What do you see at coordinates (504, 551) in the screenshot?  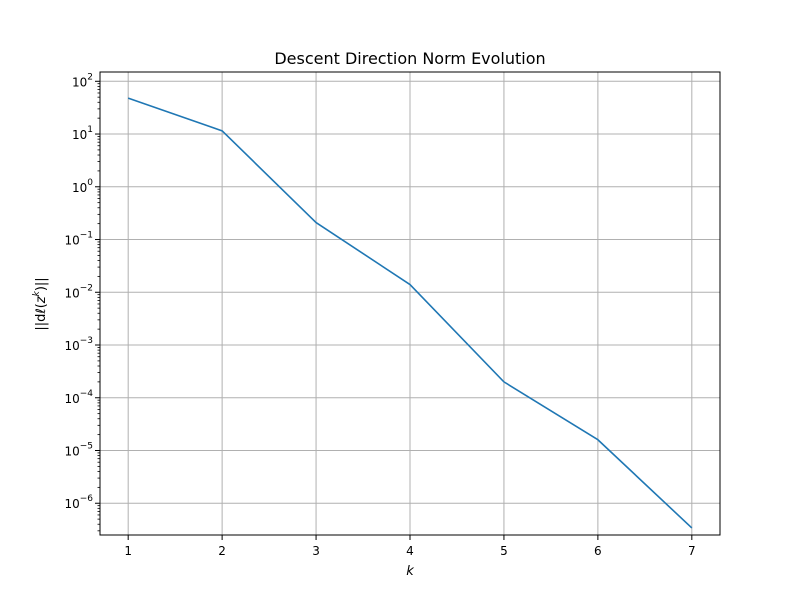 I see `x-tick-label: 5` at bounding box center [504, 551].